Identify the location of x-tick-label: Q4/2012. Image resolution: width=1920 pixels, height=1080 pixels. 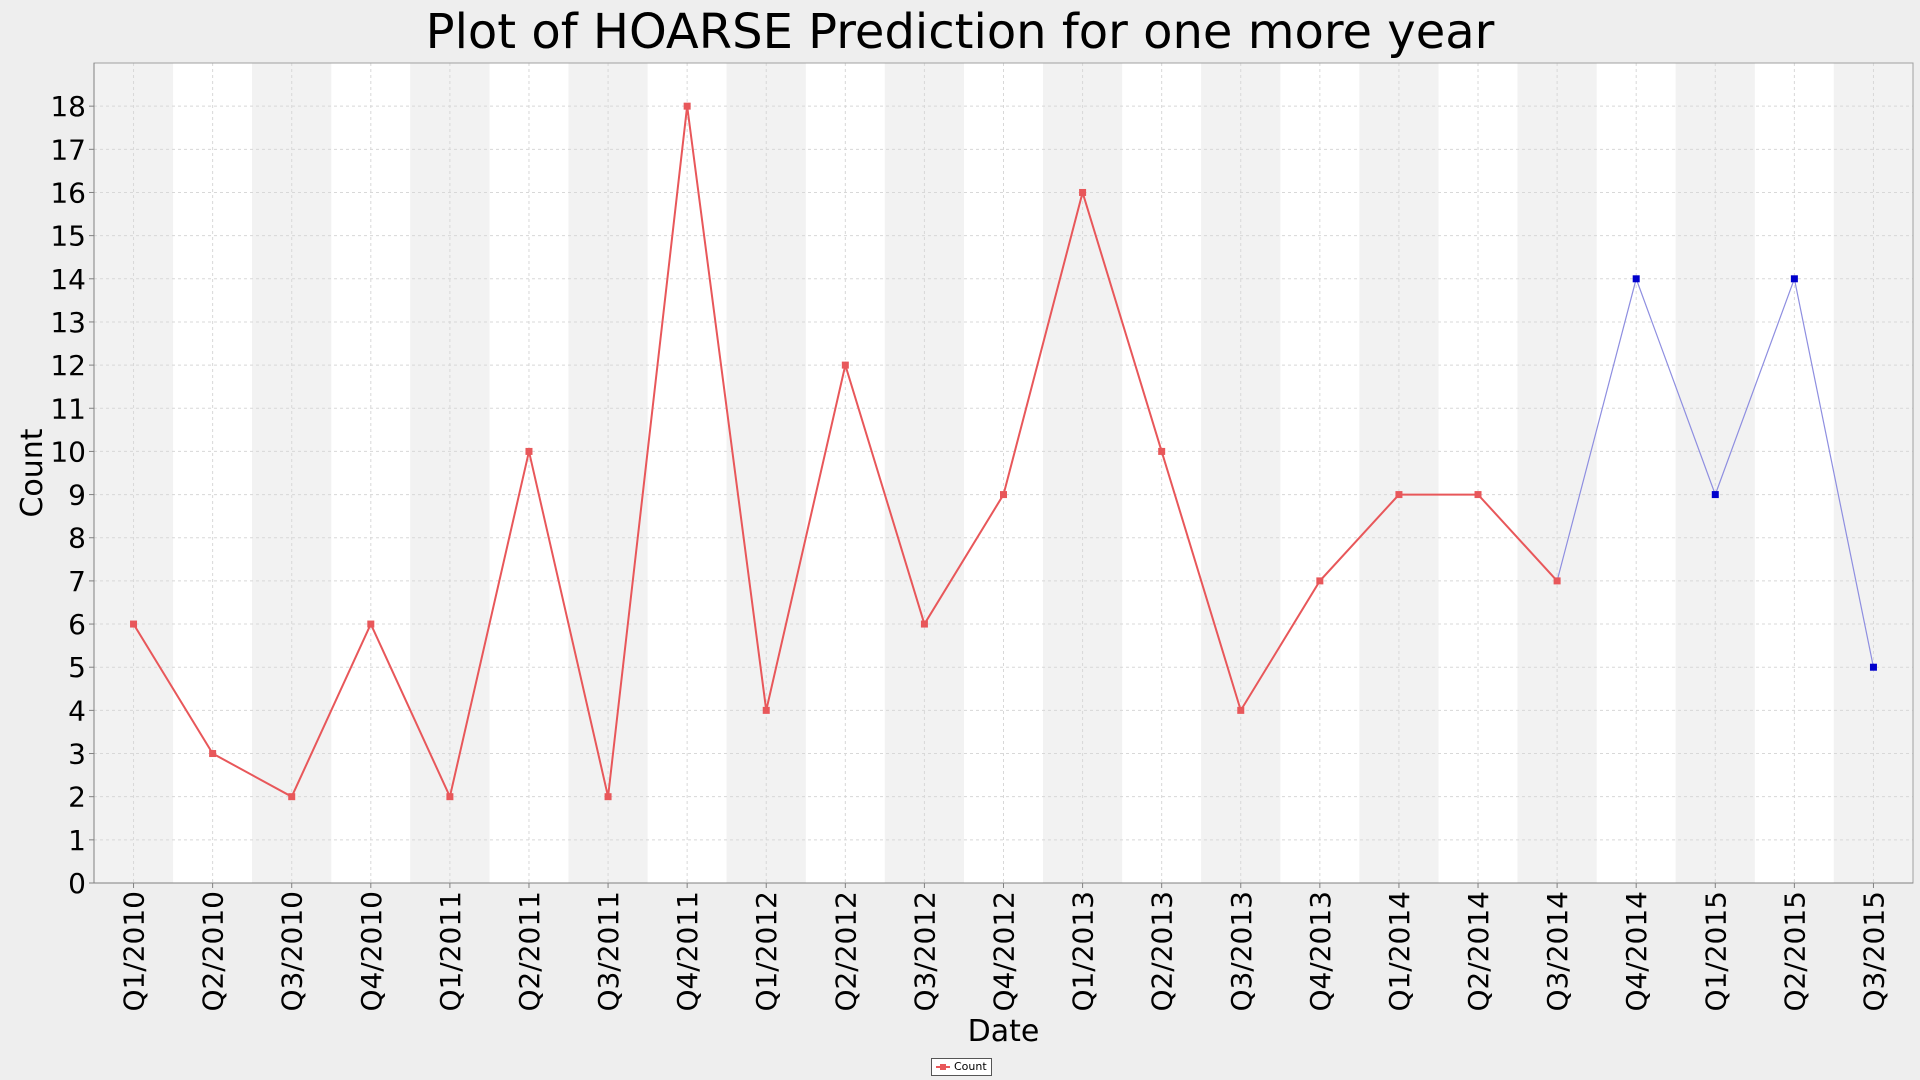
(1004, 951).